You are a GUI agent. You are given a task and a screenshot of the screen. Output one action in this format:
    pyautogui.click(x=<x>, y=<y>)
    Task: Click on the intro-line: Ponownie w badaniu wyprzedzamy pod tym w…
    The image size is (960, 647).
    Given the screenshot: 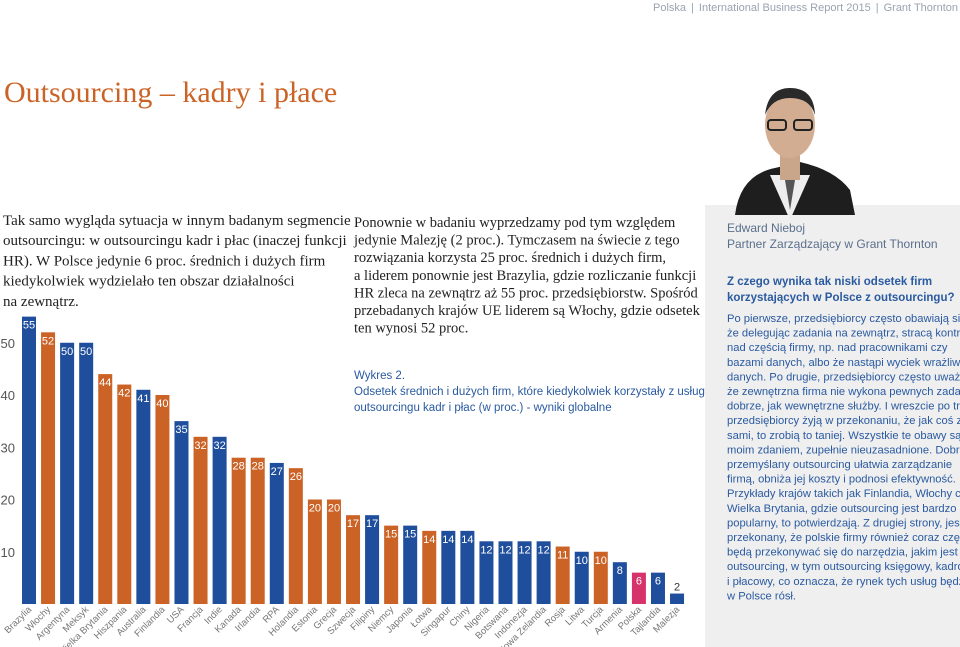 What is the action you would take?
    pyautogui.click(x=515, y=223)
    